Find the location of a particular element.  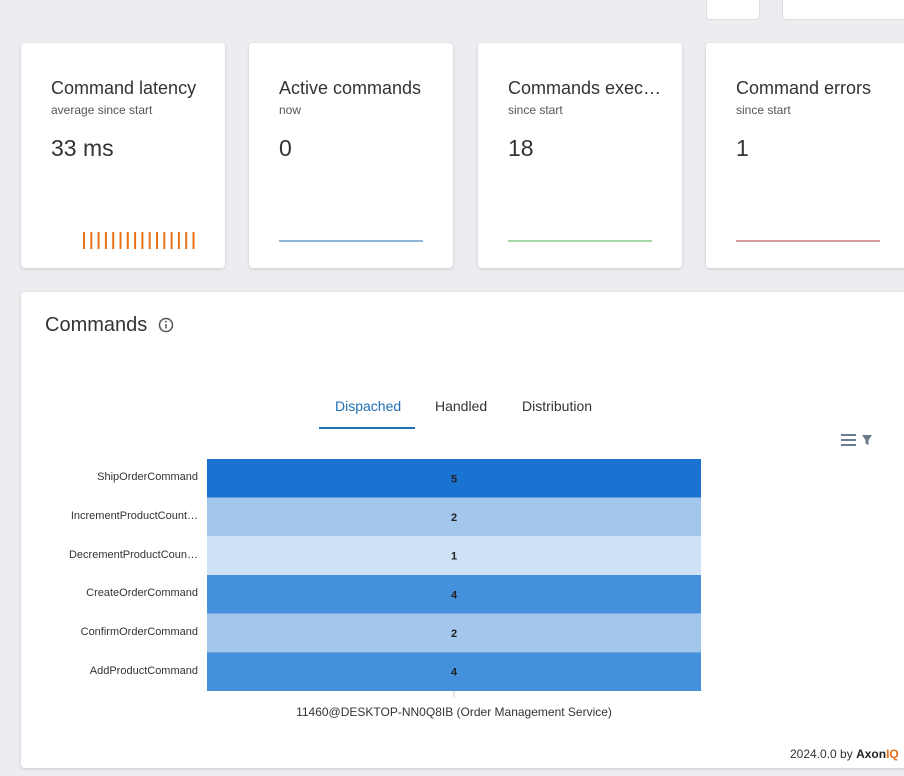

info-icon is located at coordinates (166, 325).